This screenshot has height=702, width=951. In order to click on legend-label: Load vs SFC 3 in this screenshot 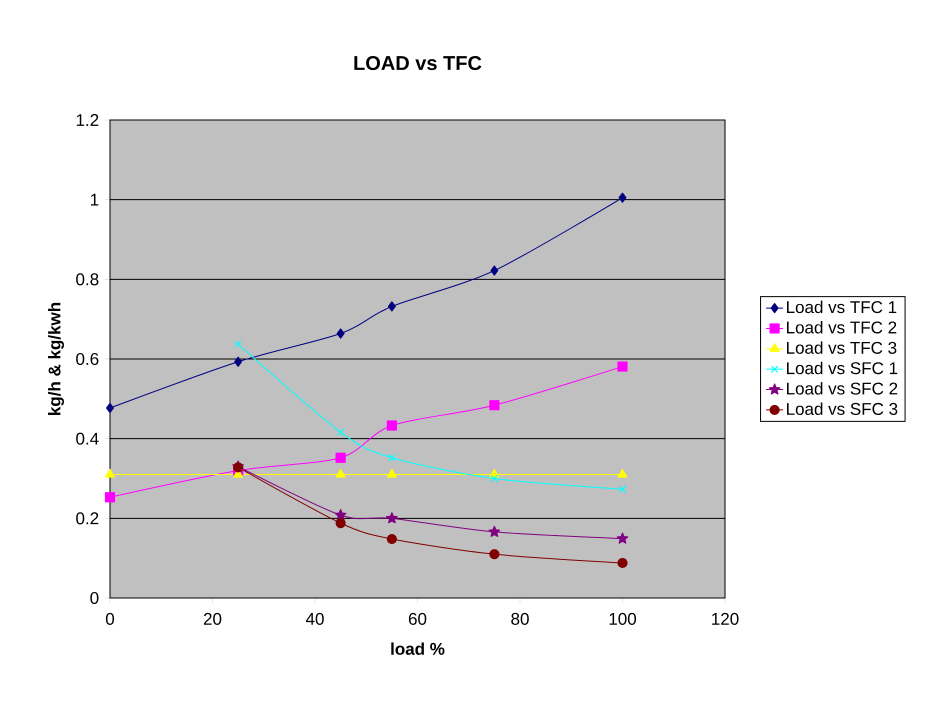, I will do `click(842, 408)`.